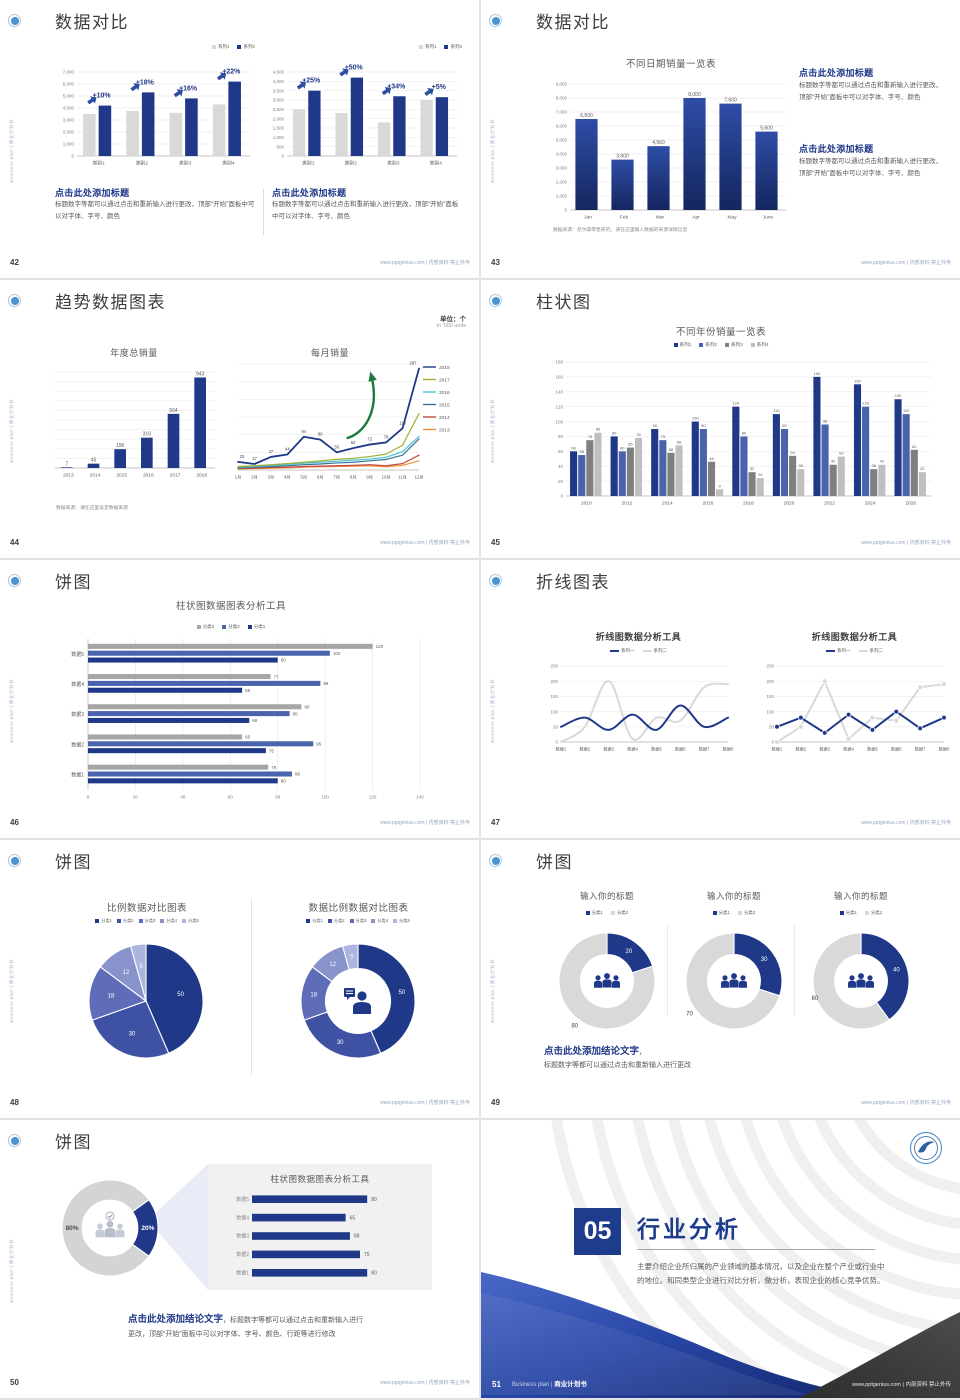 This screenshot has height=1400, width=960. Describe the element at coordinates (719, 485) in the screenshot. I see `svg-text: 9` at that location.